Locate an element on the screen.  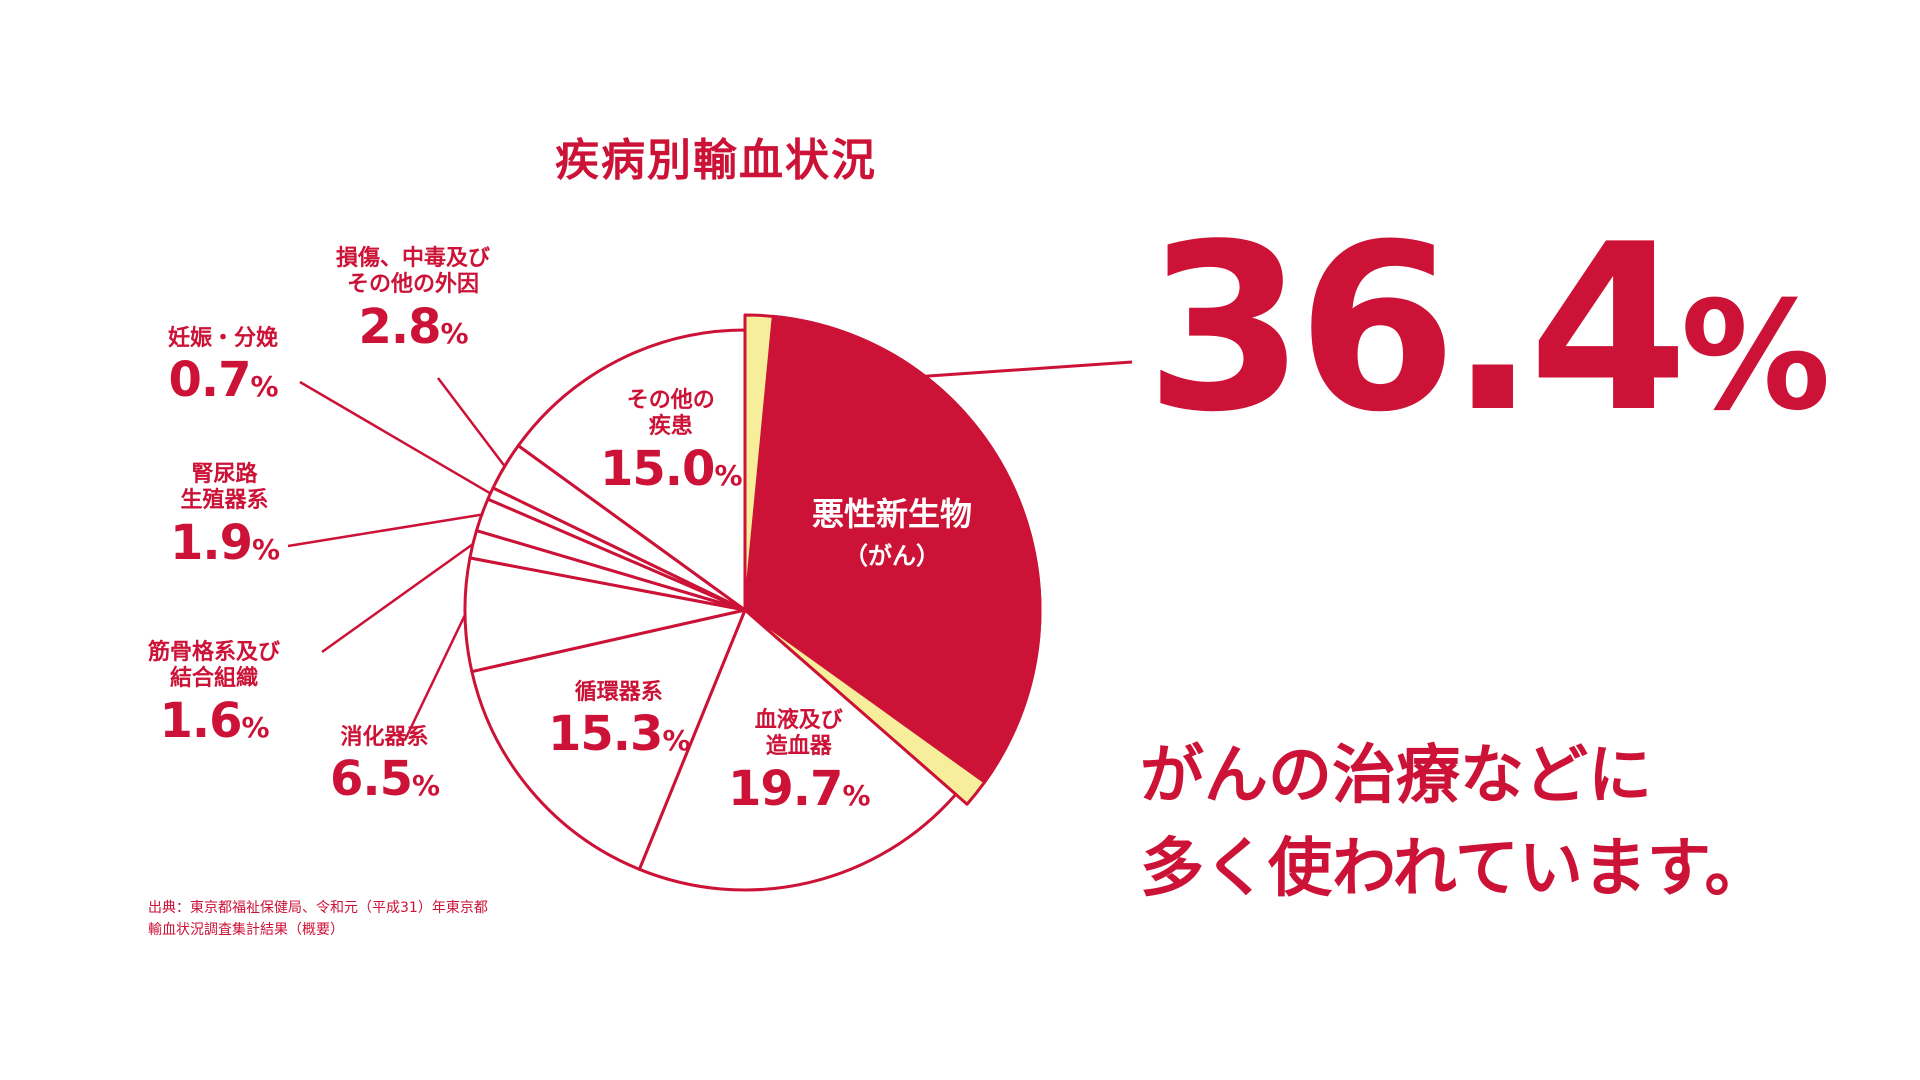
highlight-value: 36.4 is located at coordinates (1416, 329).